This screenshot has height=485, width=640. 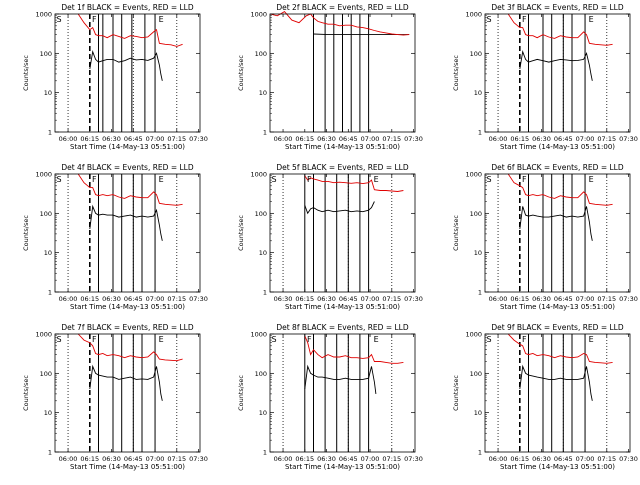 What do you see at coordinates (127, 167) in the screenshot?
I see `panel-title: Det 4f BLACK = Events, RED = LLD` at bounding box center [127, 167].